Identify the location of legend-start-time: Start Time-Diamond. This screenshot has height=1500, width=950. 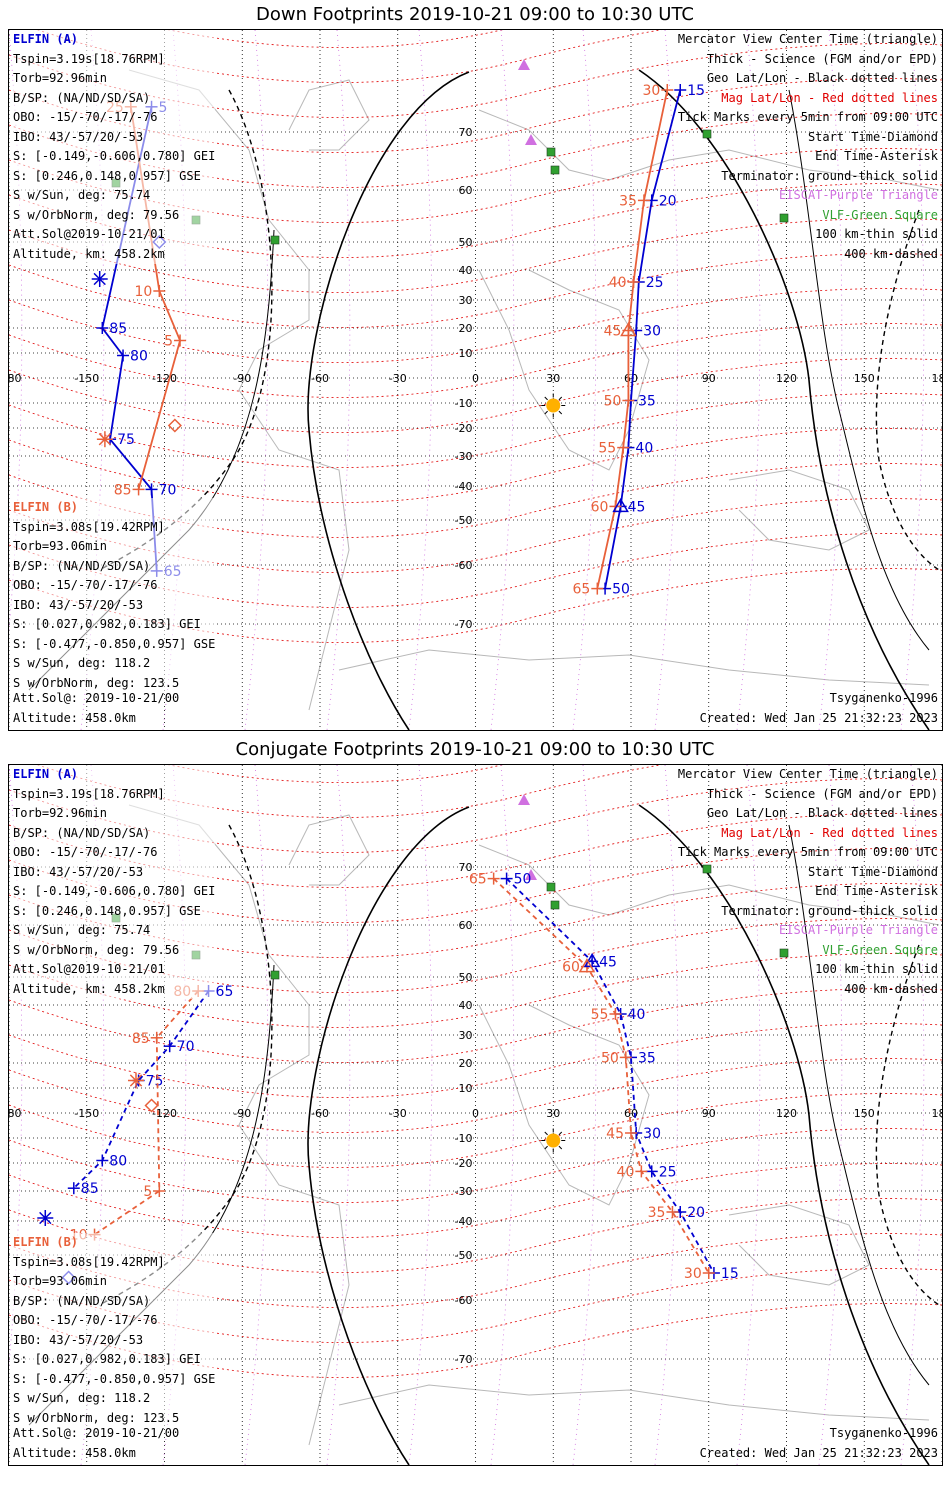
(872, 871).